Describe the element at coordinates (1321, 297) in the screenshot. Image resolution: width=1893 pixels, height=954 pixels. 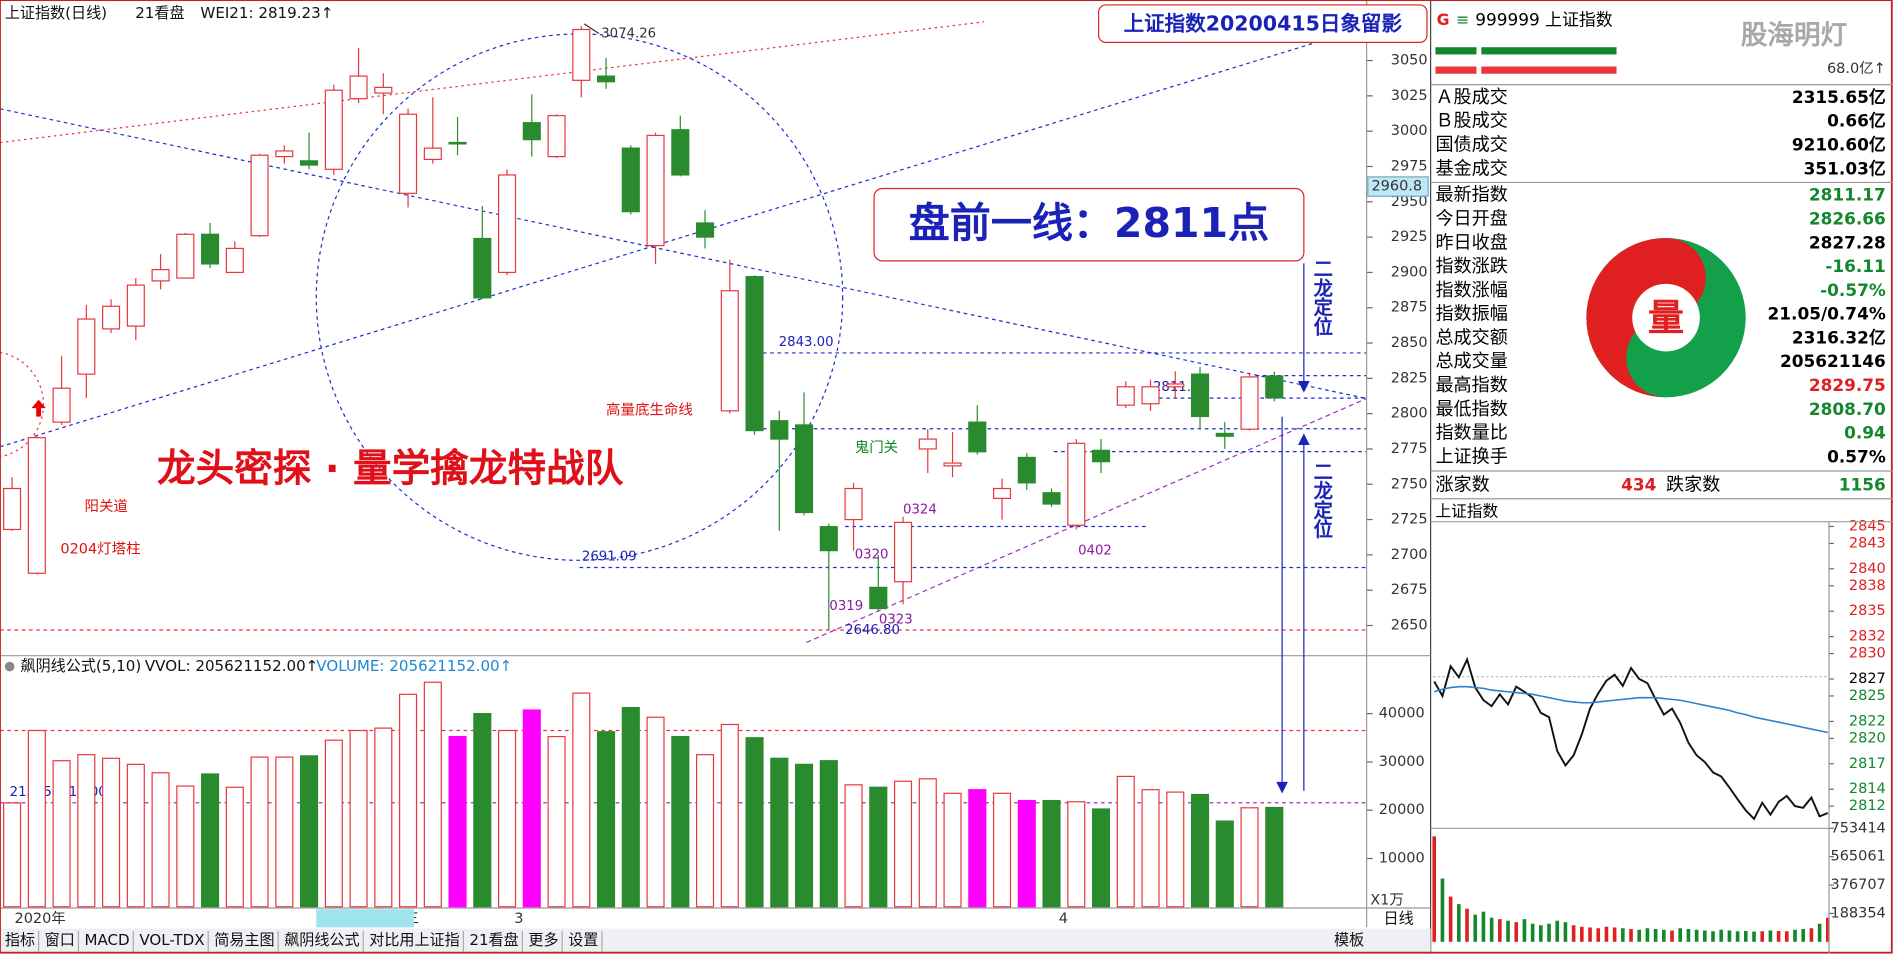
I see `note: 二龙定位` at that location.